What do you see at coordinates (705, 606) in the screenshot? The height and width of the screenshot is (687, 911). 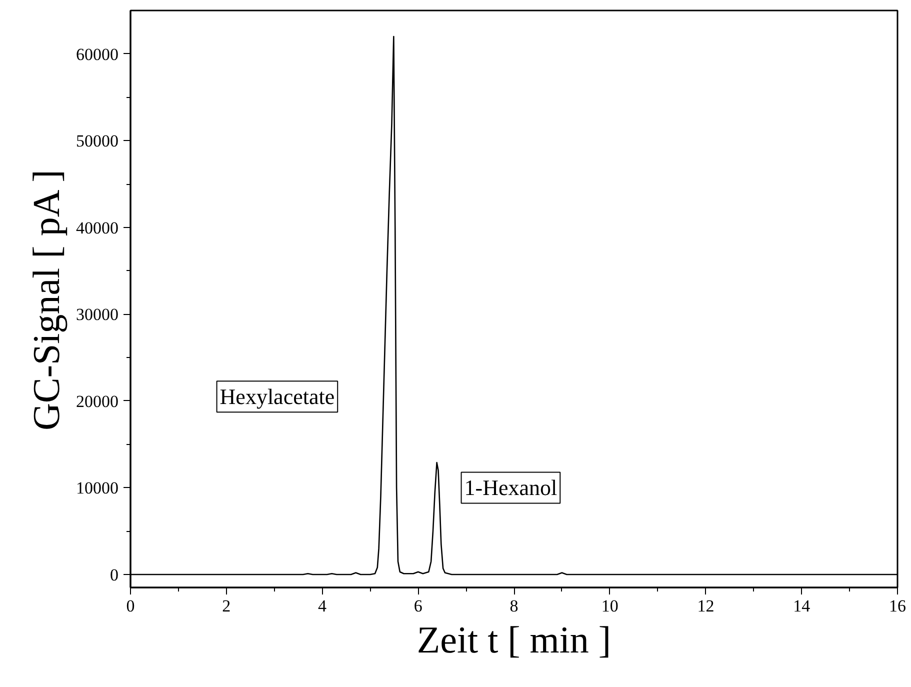 I see `x-tick-label: 12` at bounding box center [705, 606].